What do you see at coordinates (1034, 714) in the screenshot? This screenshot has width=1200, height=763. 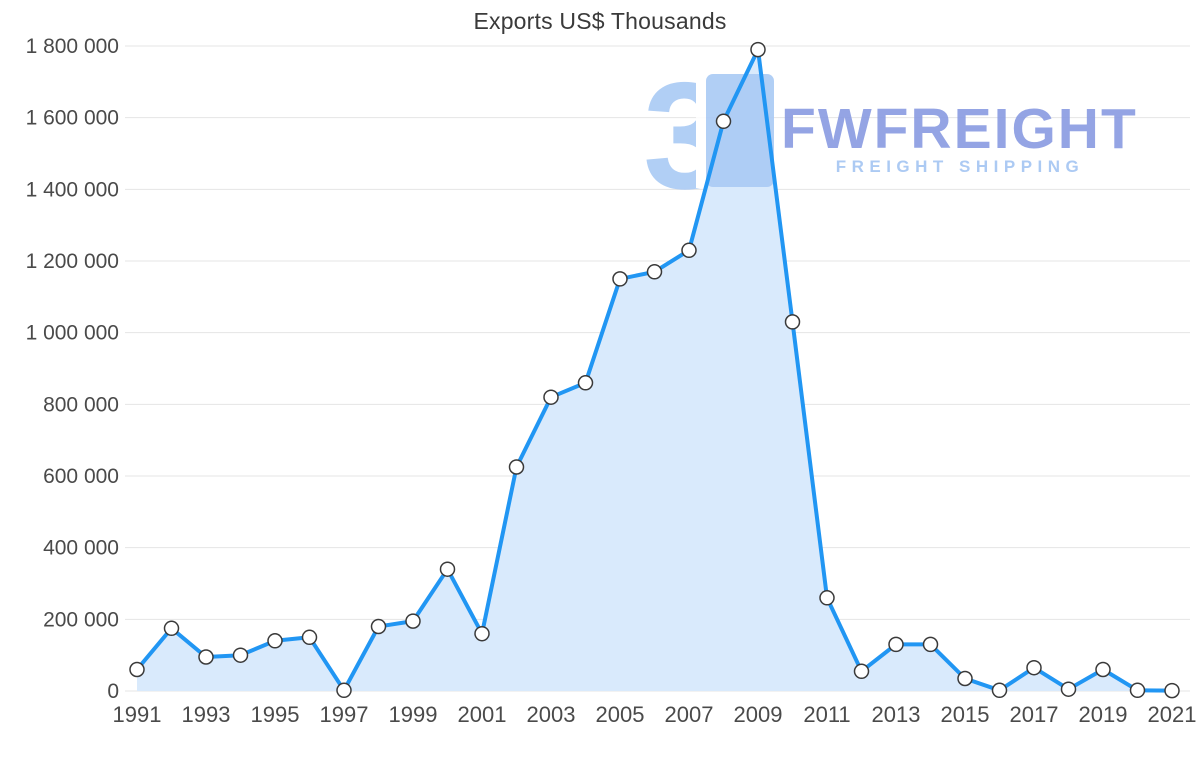 I see `x-axis-tick-label: 2017` at bounding box center [1034, 714].